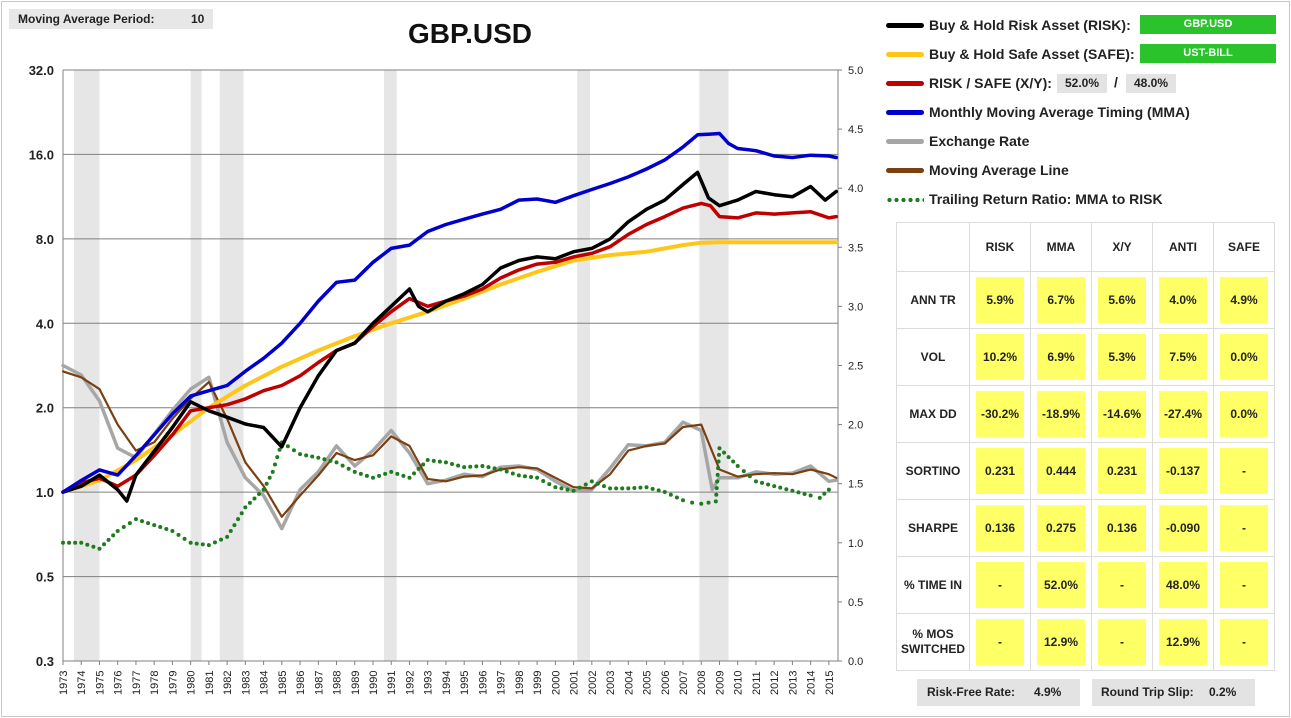  Describe the element at coordinates (119, 683) in the screenshot. I see `x-tick-label: 1976` at that location.